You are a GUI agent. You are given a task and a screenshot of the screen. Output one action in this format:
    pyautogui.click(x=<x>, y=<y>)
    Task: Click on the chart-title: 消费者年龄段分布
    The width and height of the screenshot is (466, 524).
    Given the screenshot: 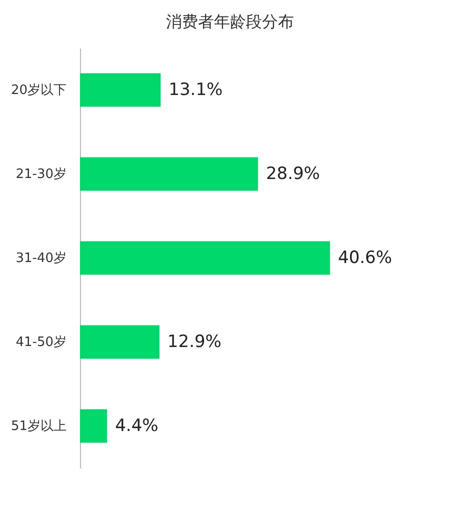 What is the action you would take?
    pyautogui.click(x=230, y=21)
    